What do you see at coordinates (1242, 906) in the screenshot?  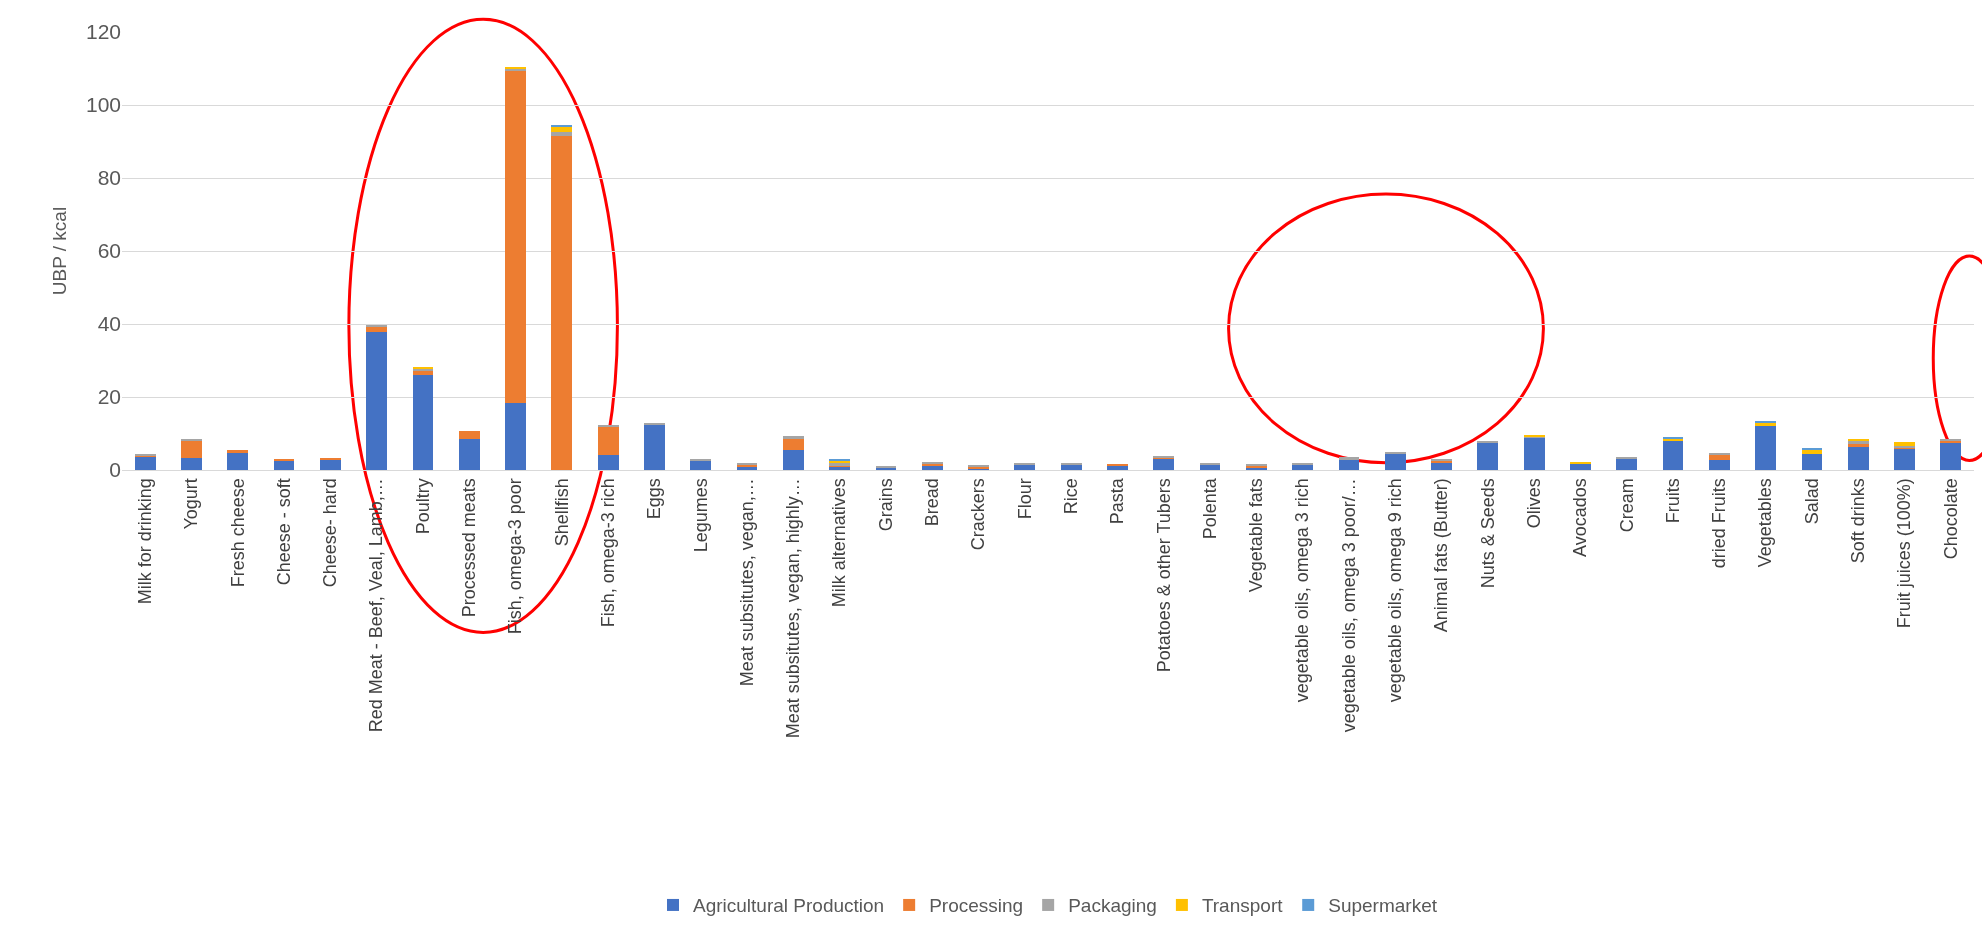 I see `legend-label: Transport` at bounding box center [1242, 906].